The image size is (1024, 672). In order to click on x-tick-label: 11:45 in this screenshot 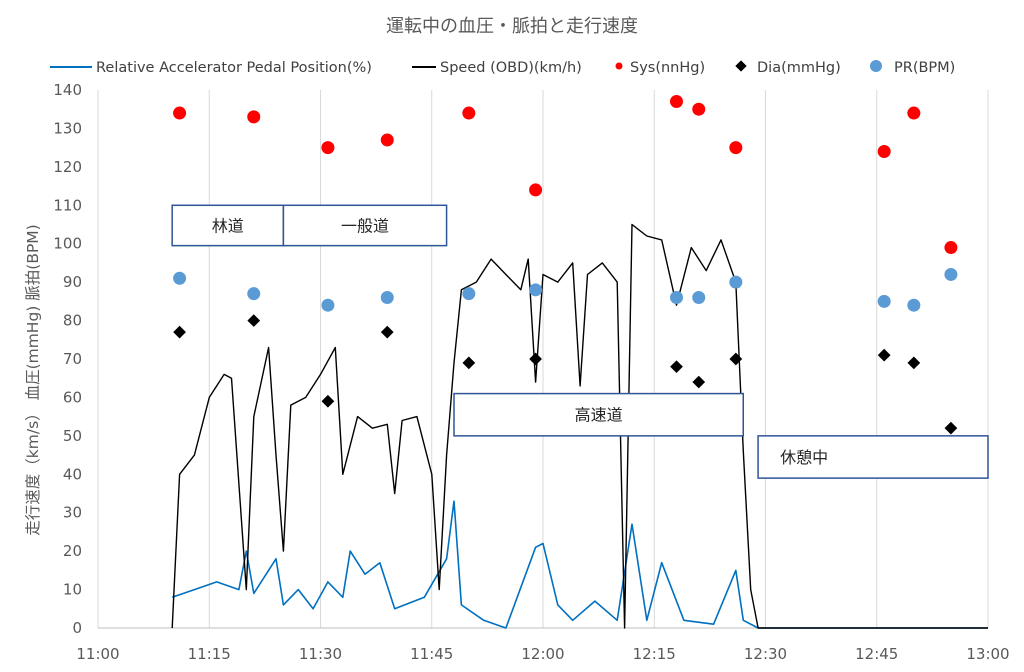, I will do `click(431, 654)`.